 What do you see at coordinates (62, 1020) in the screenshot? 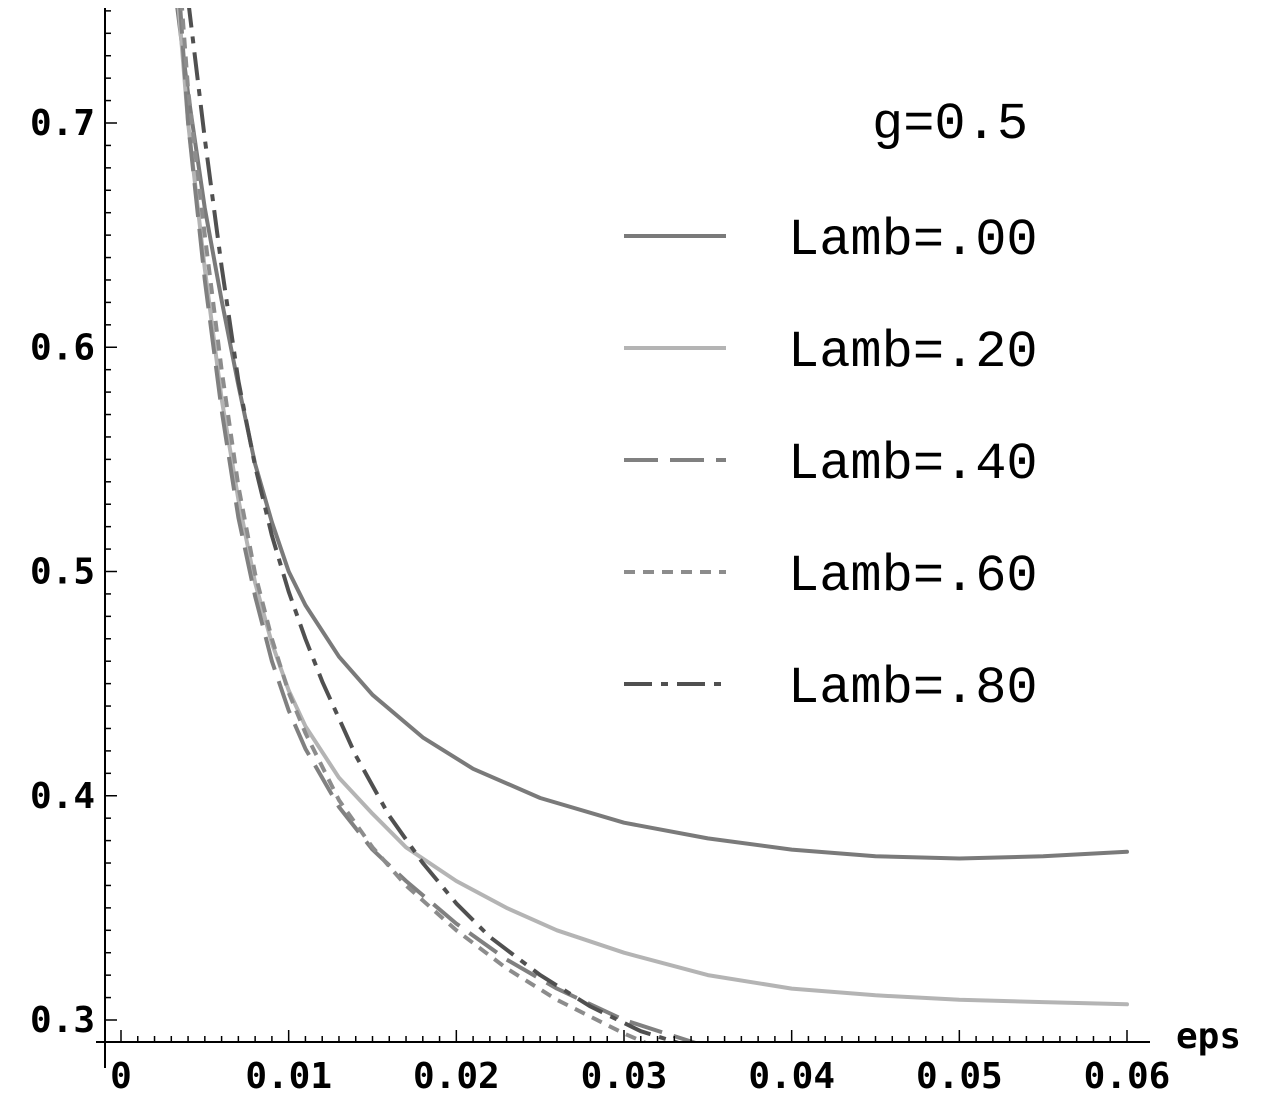
I see `y-tick-label: 0.3` at bounding box center [62, 1020].